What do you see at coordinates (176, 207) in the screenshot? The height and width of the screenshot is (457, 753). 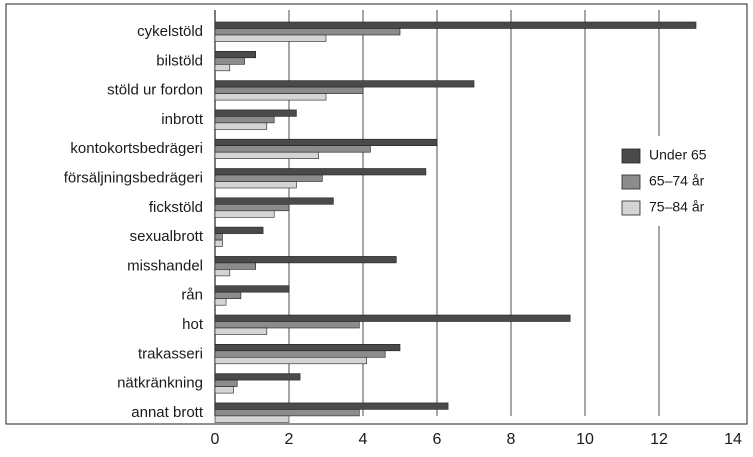 I see `category-label: fickstöld` at bounding box center [176, 207].